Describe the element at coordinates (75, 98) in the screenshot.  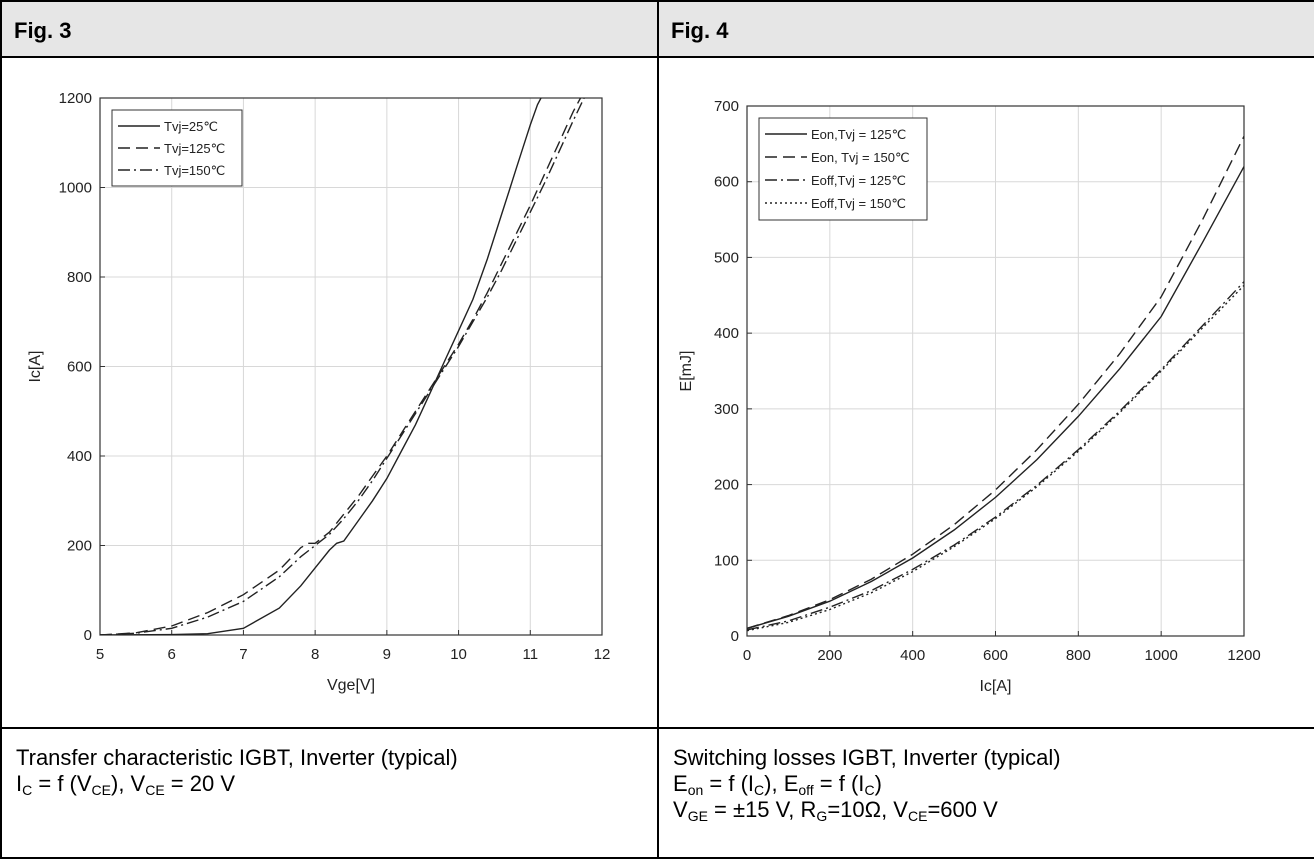
I see `y-tick-label: 1200` at that location.